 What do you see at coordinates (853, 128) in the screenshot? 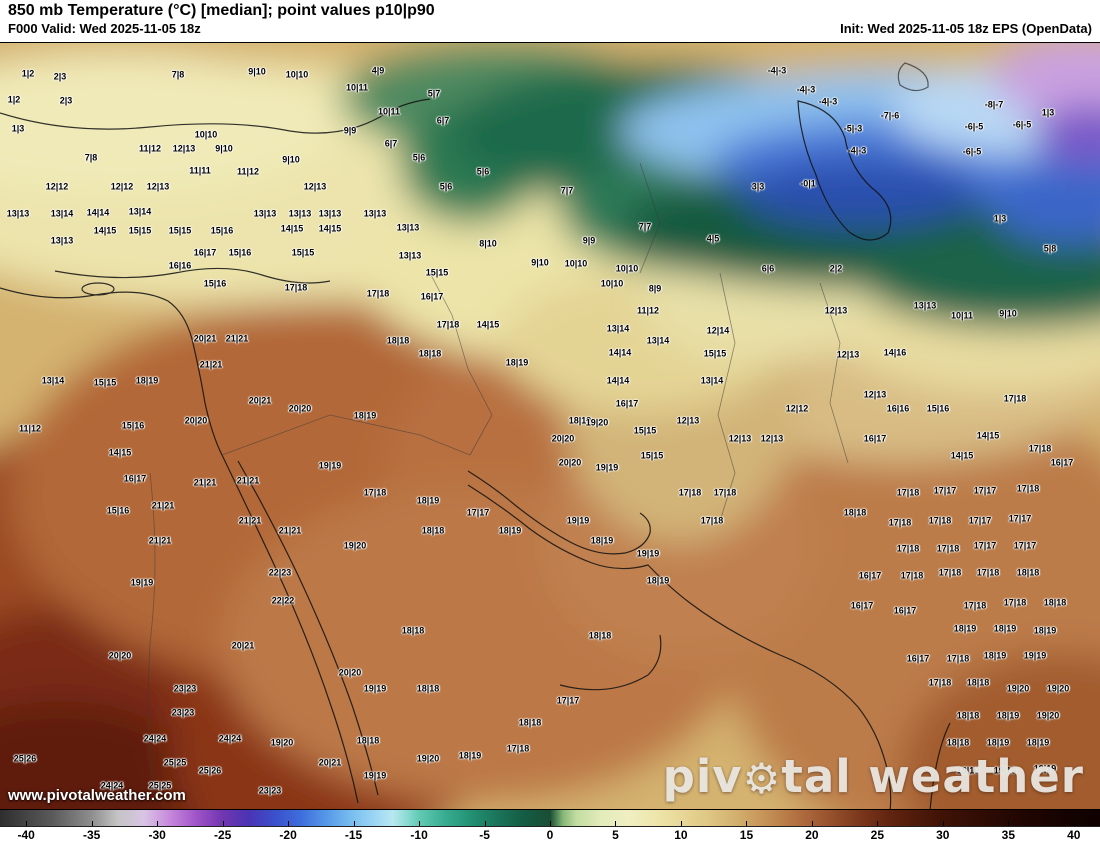
I see `point-value: -5|-3` at bounding box center [853, 128].